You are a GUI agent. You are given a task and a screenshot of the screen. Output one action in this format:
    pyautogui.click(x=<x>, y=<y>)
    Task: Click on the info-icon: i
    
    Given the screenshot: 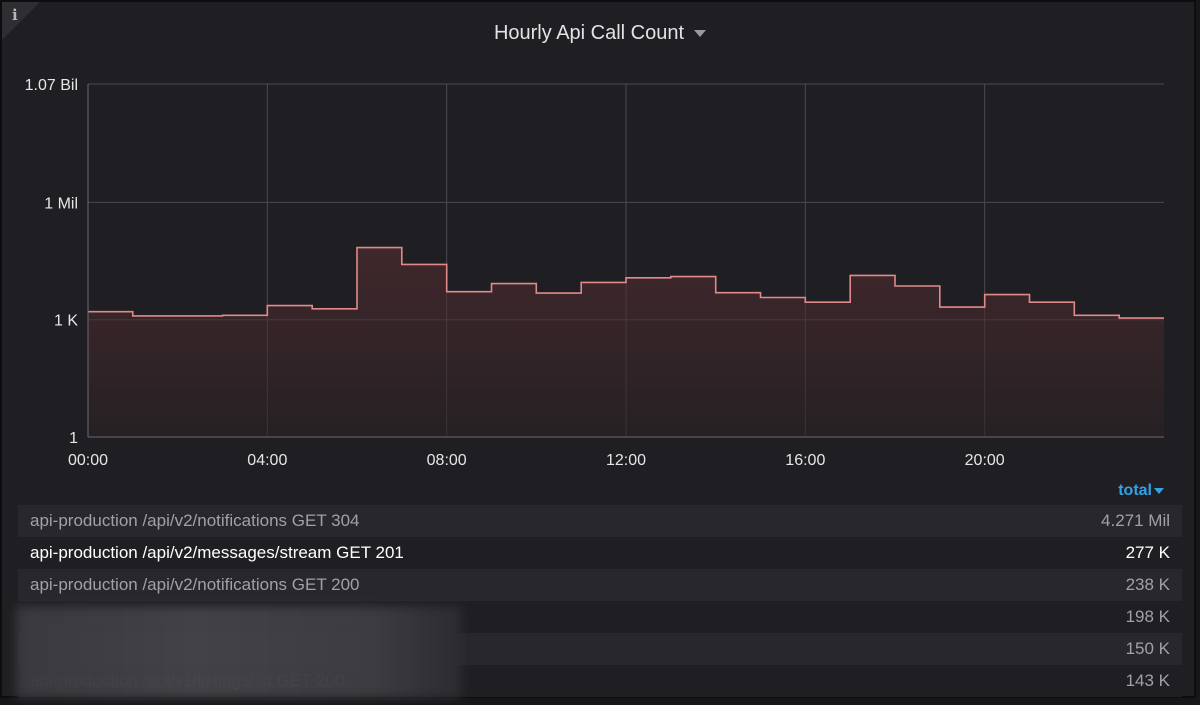 What is the action you would take?
    pyautogui.click(x=15, y=15)
    